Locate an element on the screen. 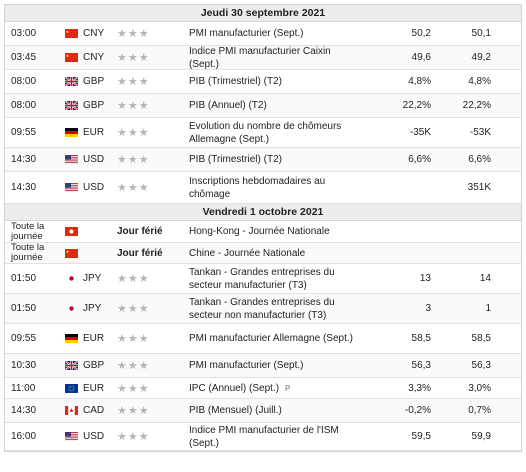 Image resolution: width=526 pixels, height=472 pixels. event-time: 03:00 is located at coordinates (24, 33).